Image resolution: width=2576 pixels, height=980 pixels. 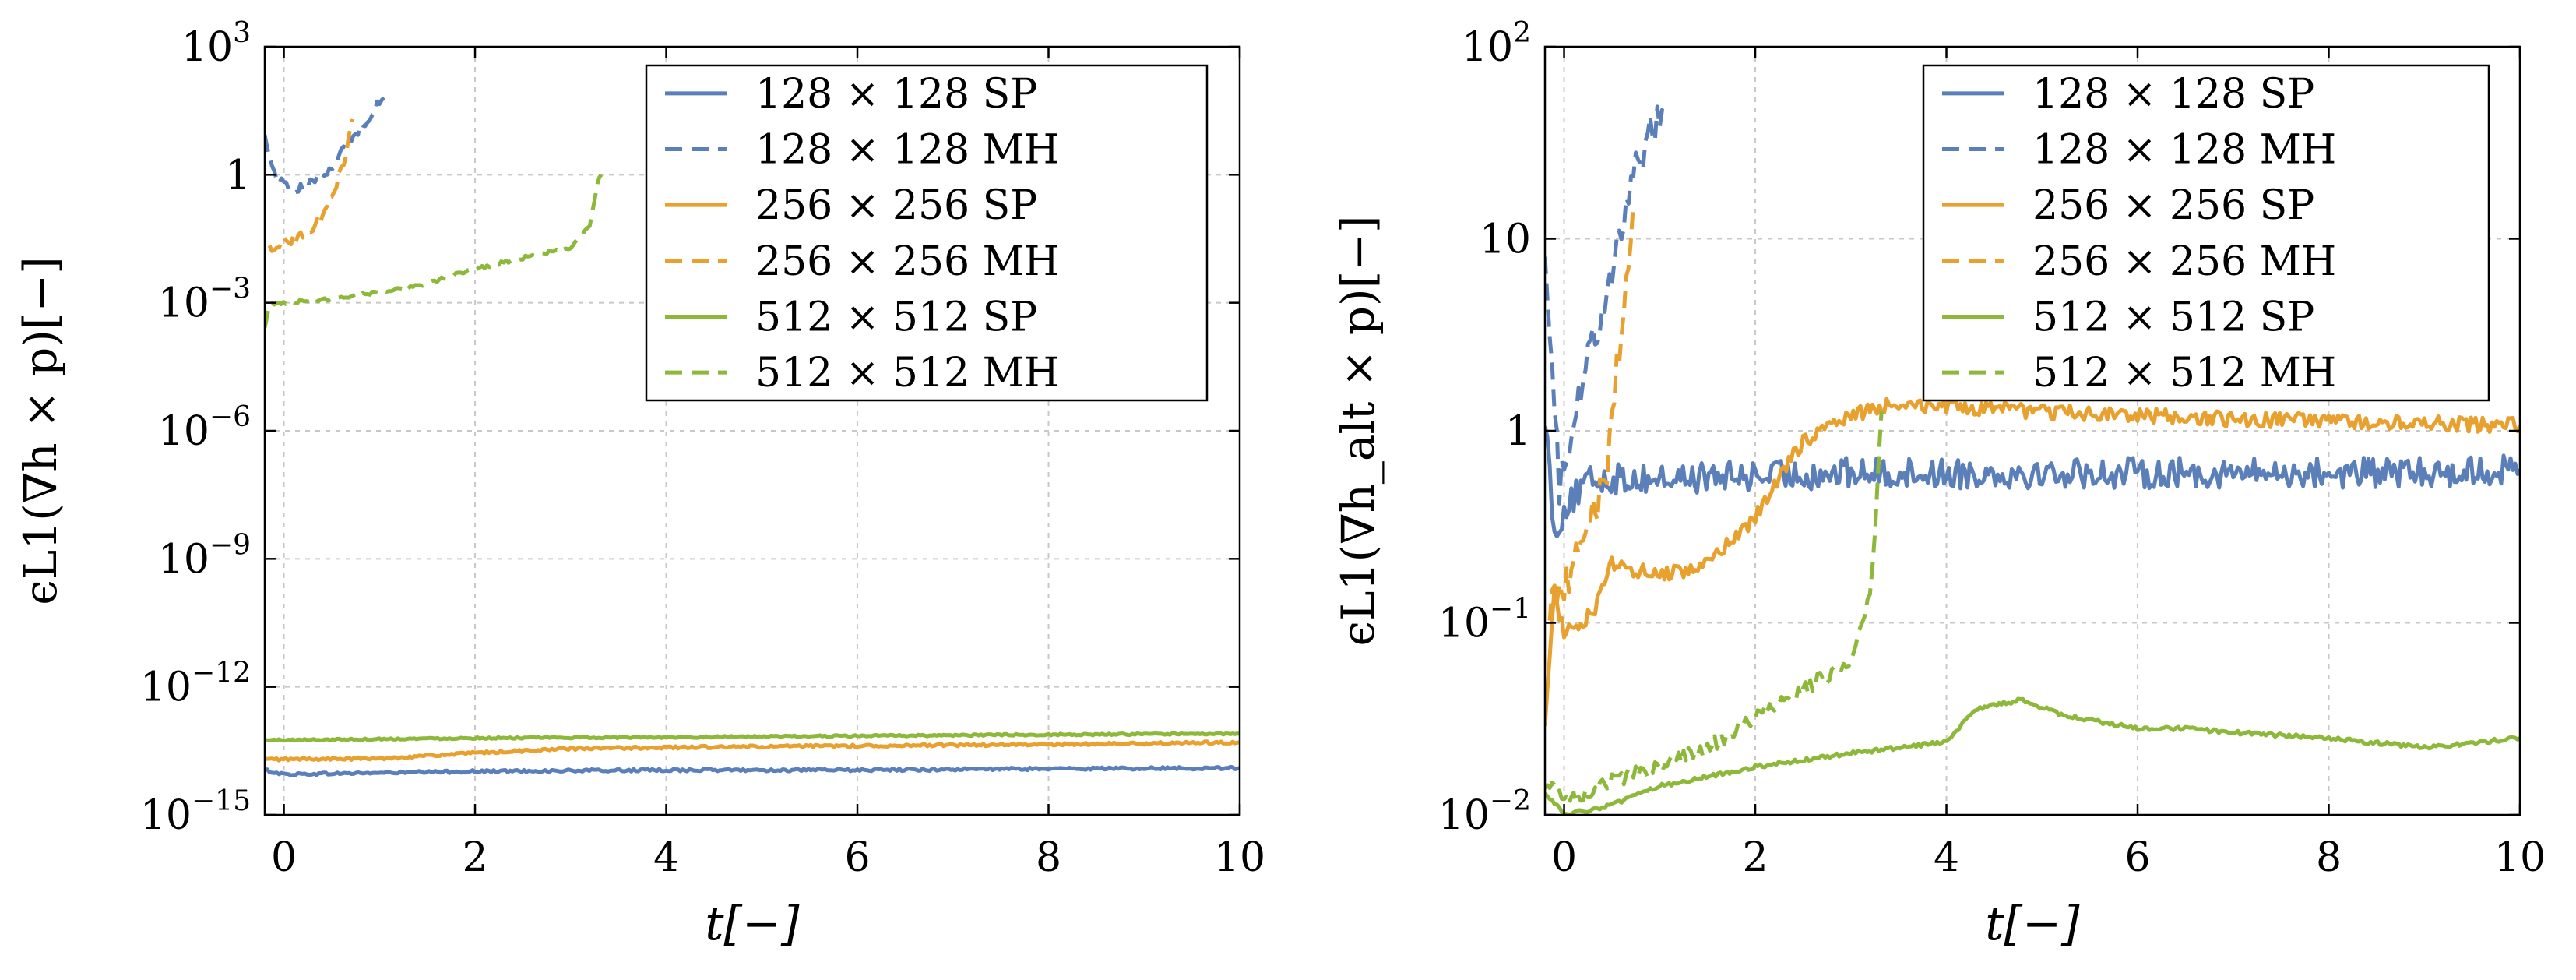 I want to click on y-tick-label: 10⁻⁹, so click(x=204, y=556).